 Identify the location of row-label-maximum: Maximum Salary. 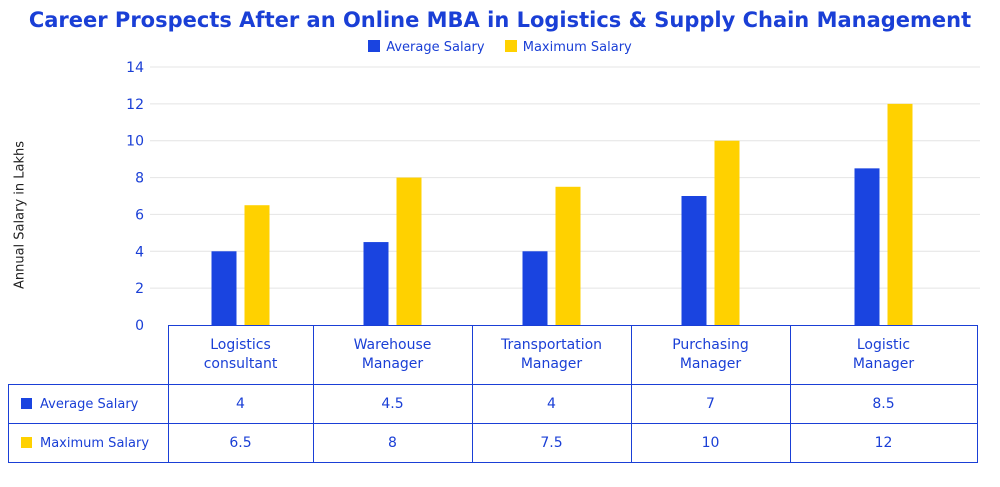
(88, 443).